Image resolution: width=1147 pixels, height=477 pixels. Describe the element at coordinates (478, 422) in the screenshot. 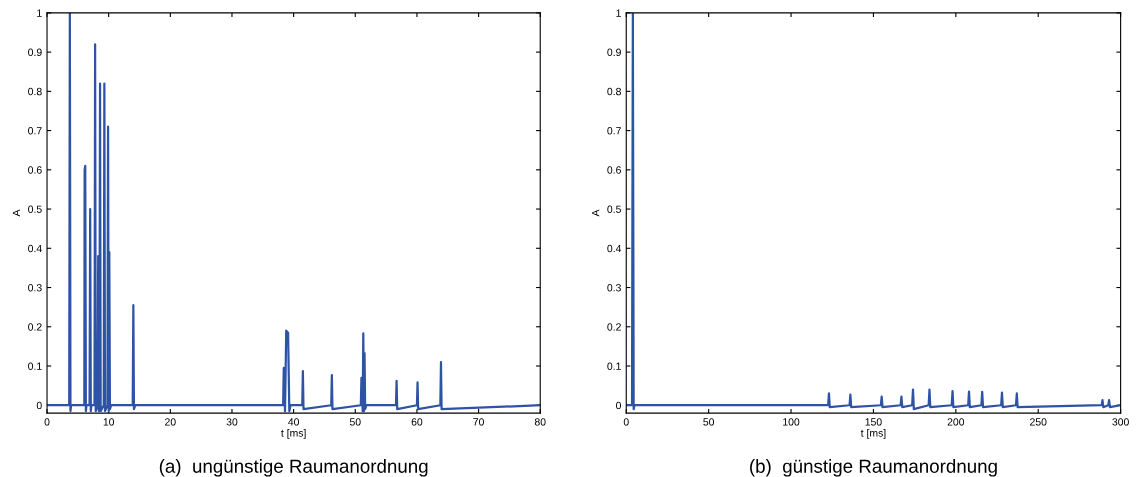

I see `x-tick-label: 70` at that location.